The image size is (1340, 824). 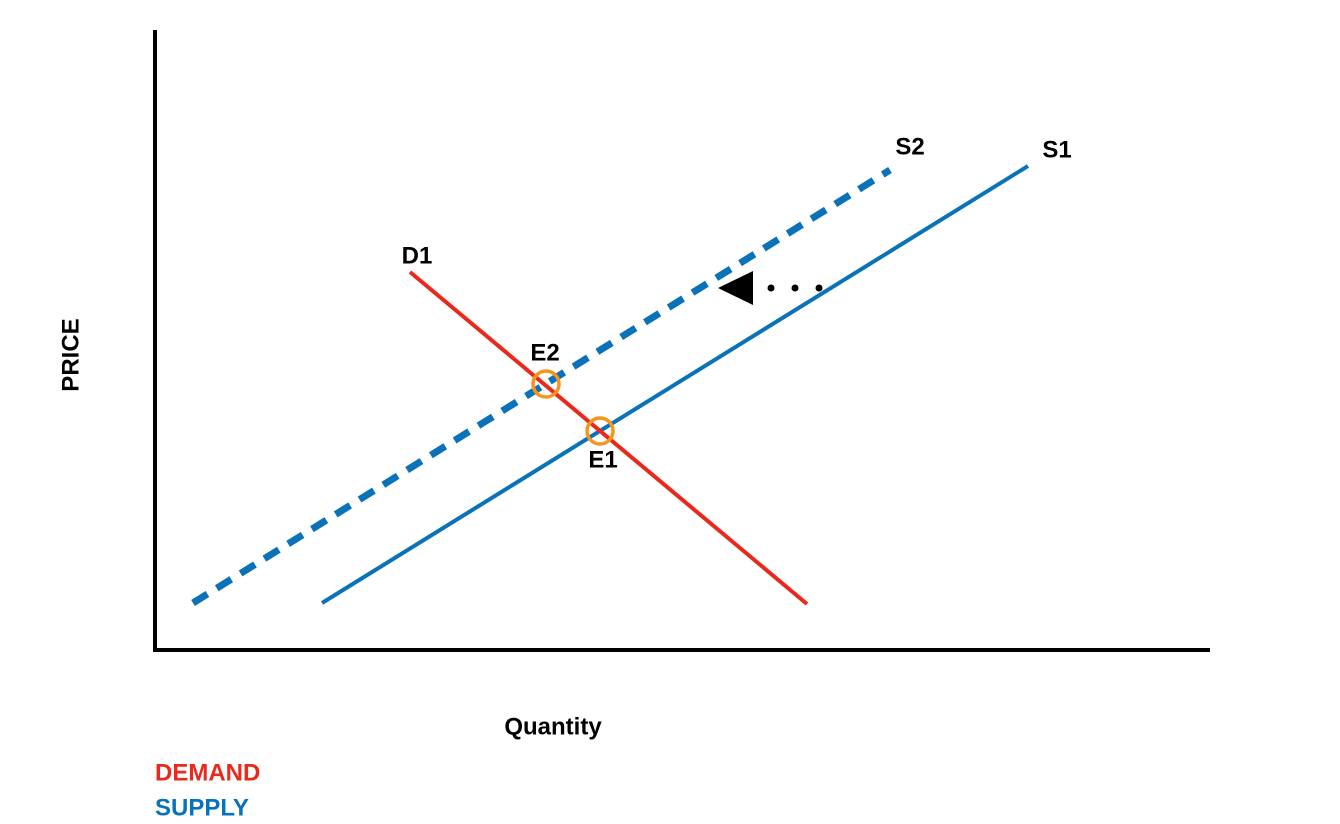 I want to click on curve-label: D1, so click(x=417, y=255).